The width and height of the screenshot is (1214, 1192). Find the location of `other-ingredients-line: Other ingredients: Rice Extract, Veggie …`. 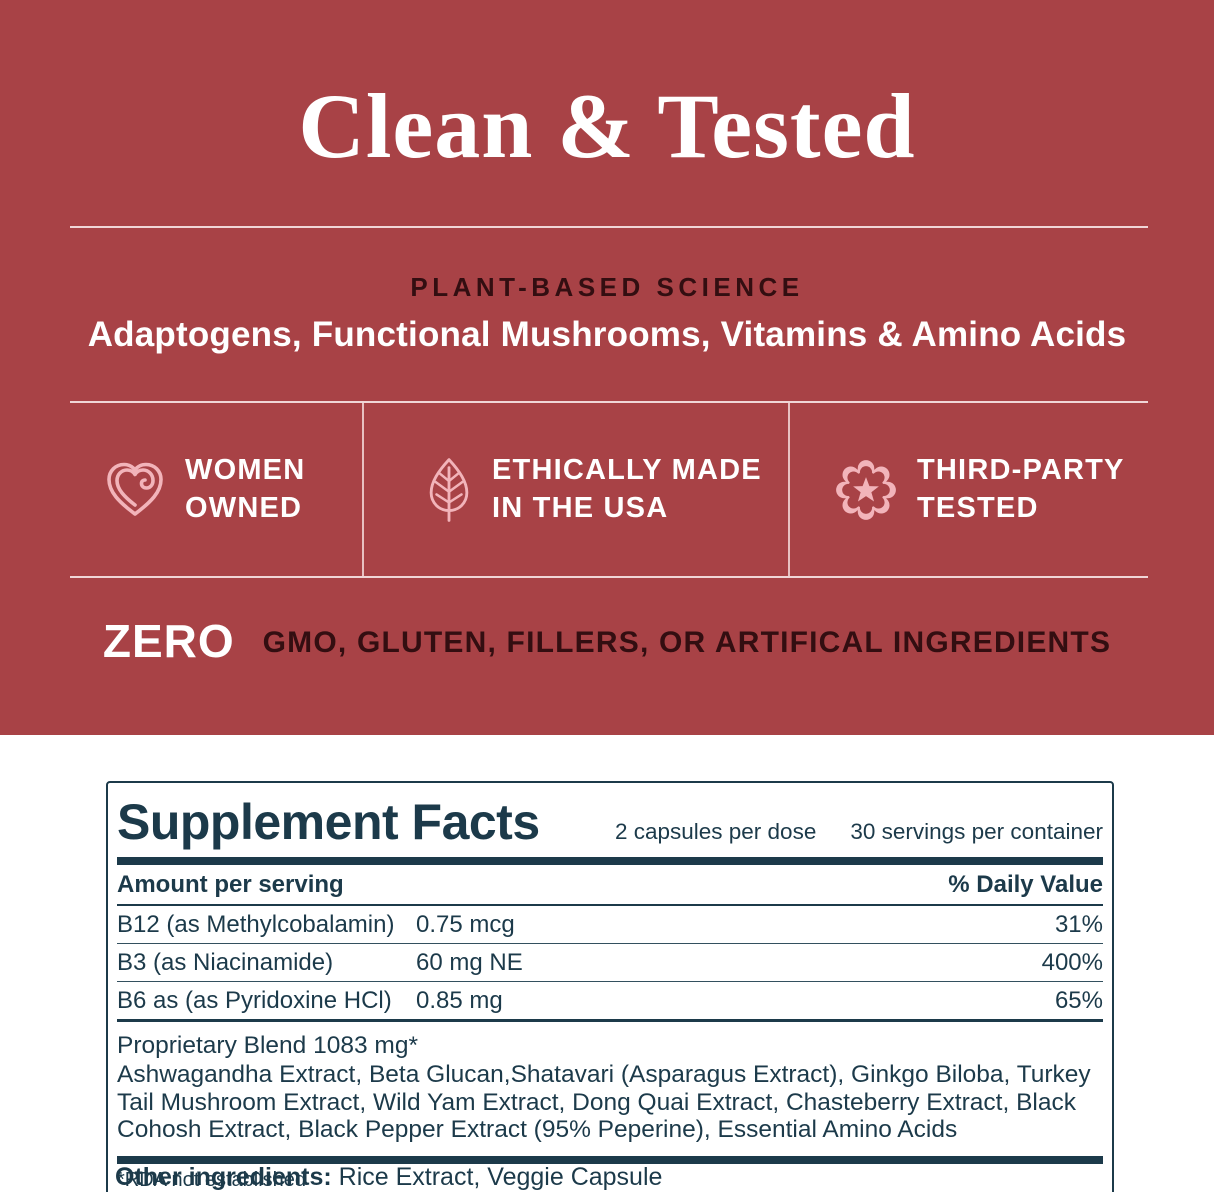

other-ingredients-line: Other ingredients: Rice Extract, Veggie … is located at coordinates (388, 1177).